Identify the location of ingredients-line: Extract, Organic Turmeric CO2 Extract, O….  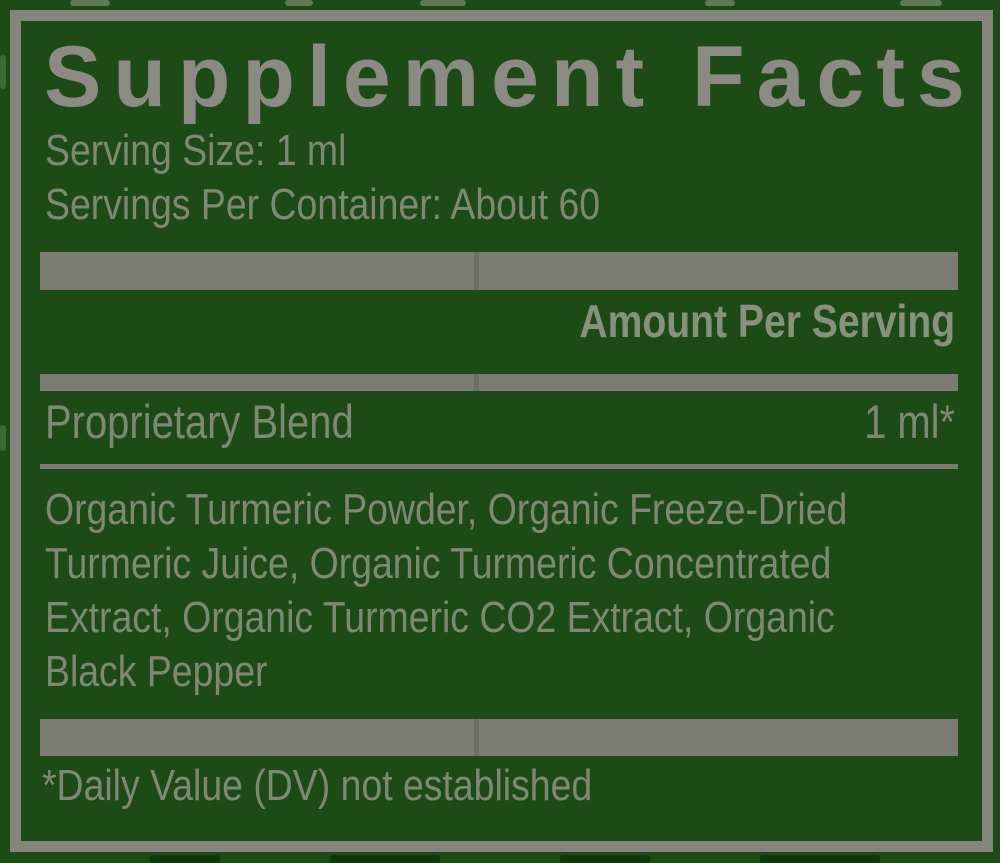
(440, 617).